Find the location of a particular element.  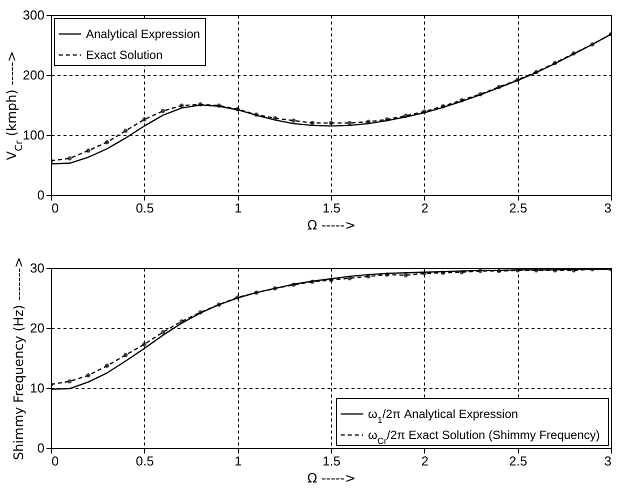

y-axis-title: Shimmy Frequency (Hz) -------> is located at coordinates (20, 358).